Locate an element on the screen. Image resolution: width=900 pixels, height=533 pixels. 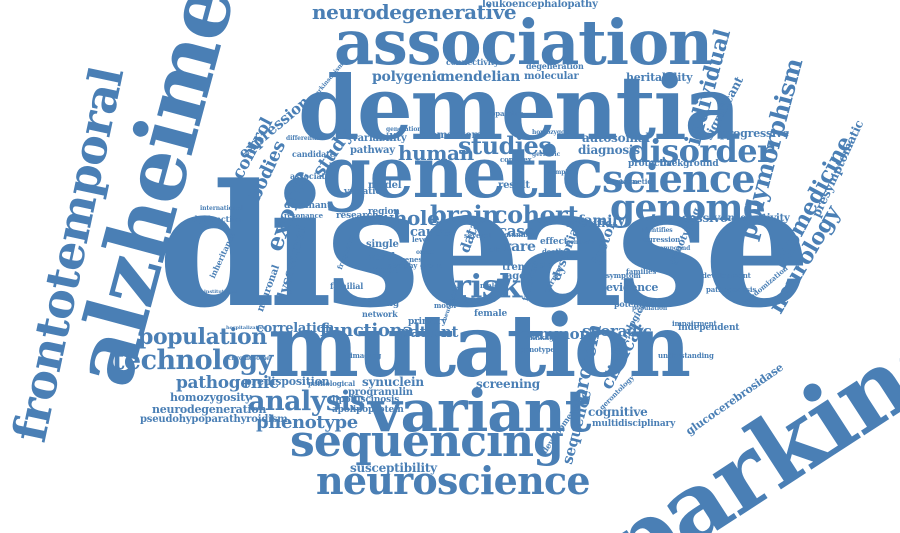
word-lipofuscinosis: lipofuscinosis is located at coordinates (365, 400).